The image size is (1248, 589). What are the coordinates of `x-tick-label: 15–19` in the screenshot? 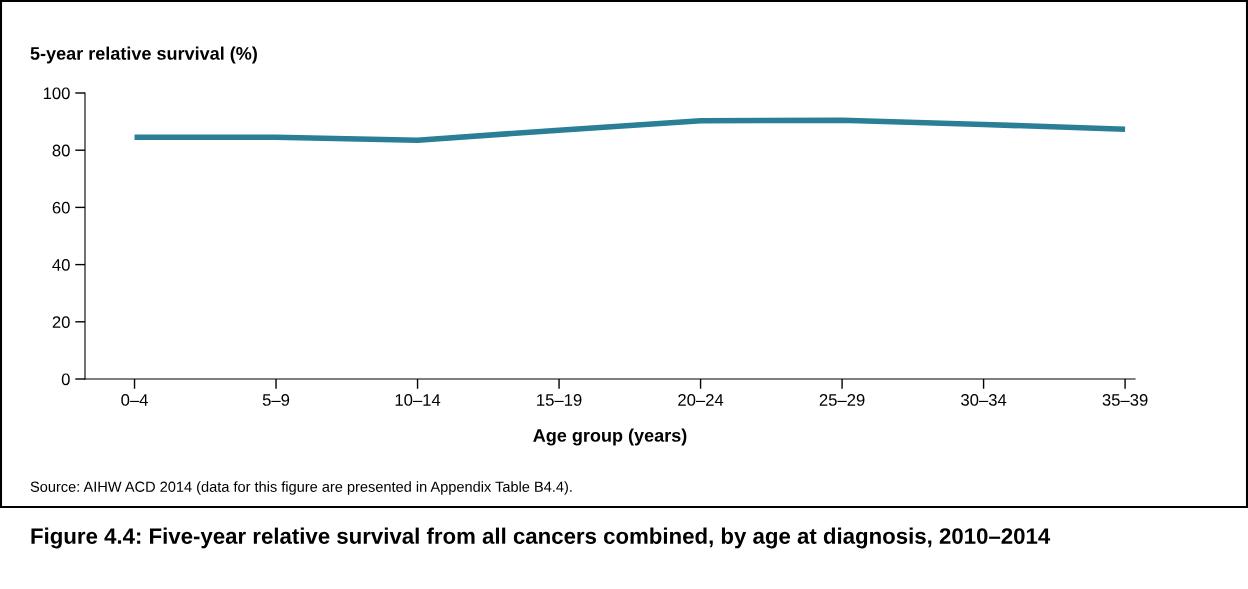 It's located at (559, 400).